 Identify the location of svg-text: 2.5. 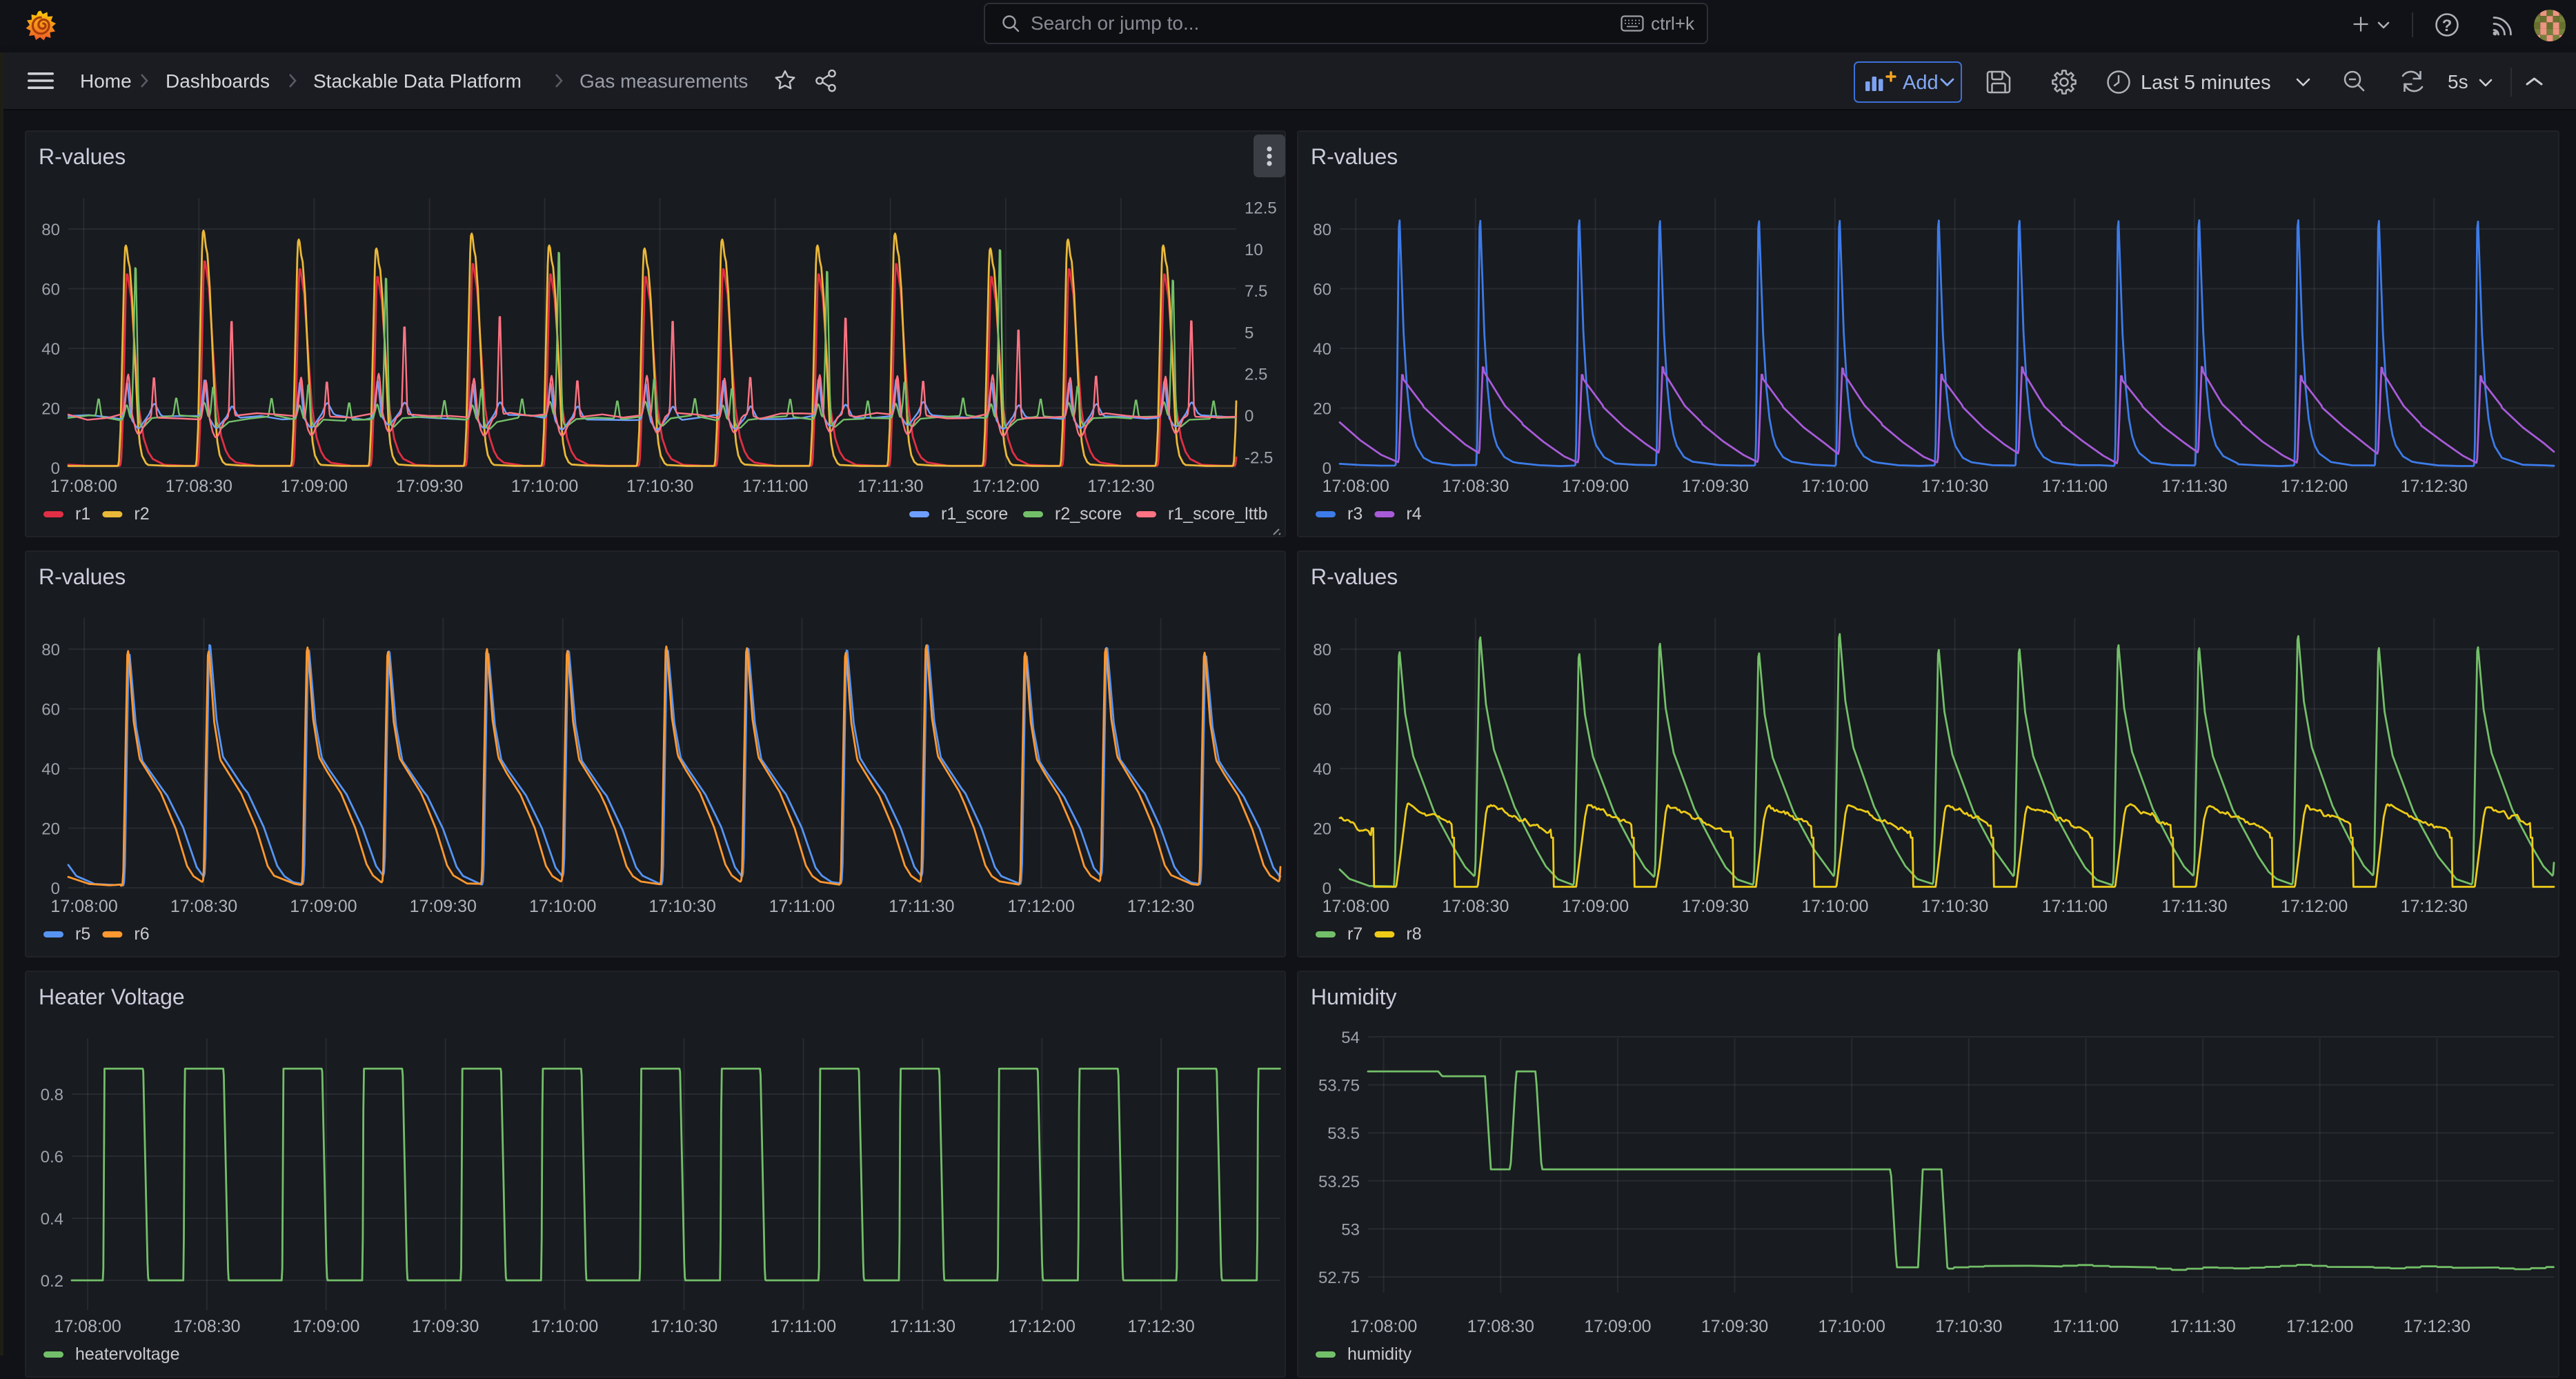
(1256, 375).